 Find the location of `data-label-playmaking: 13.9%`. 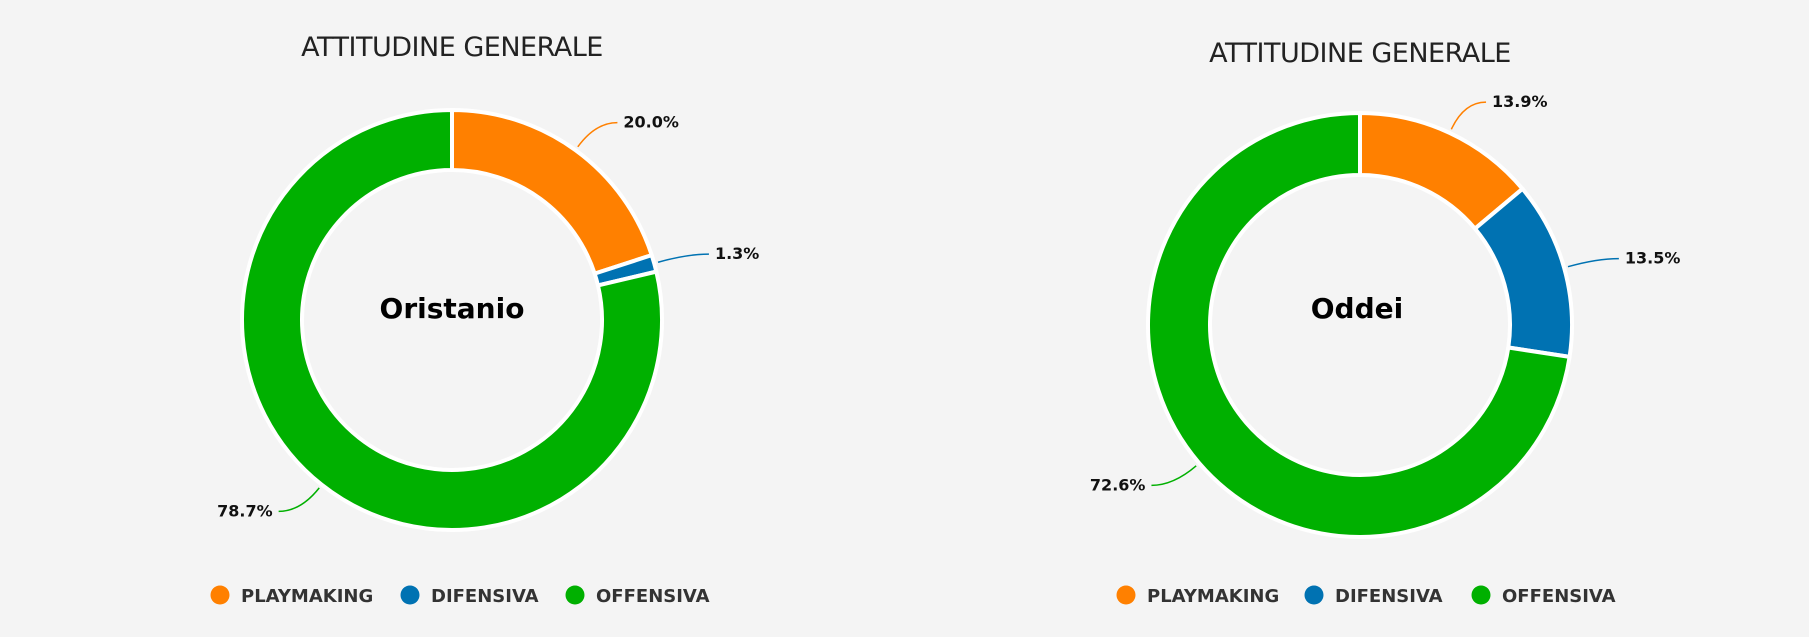

data-label-playmaking: 13.9% is located at coordinates (1520, 101).